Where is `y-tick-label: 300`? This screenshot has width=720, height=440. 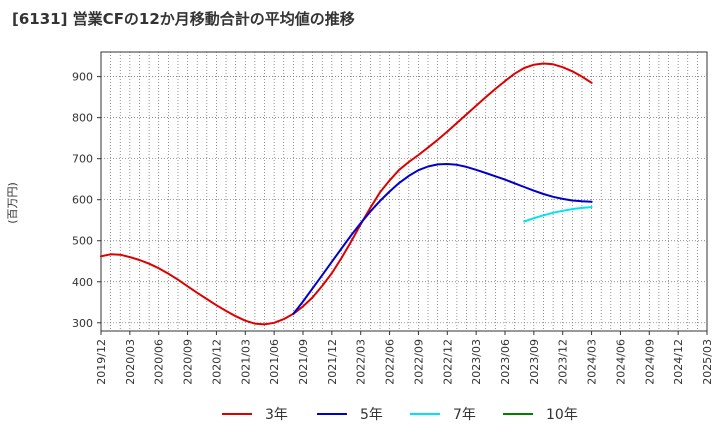 y-tick-label: 300 is located at coordinates (82, 323).